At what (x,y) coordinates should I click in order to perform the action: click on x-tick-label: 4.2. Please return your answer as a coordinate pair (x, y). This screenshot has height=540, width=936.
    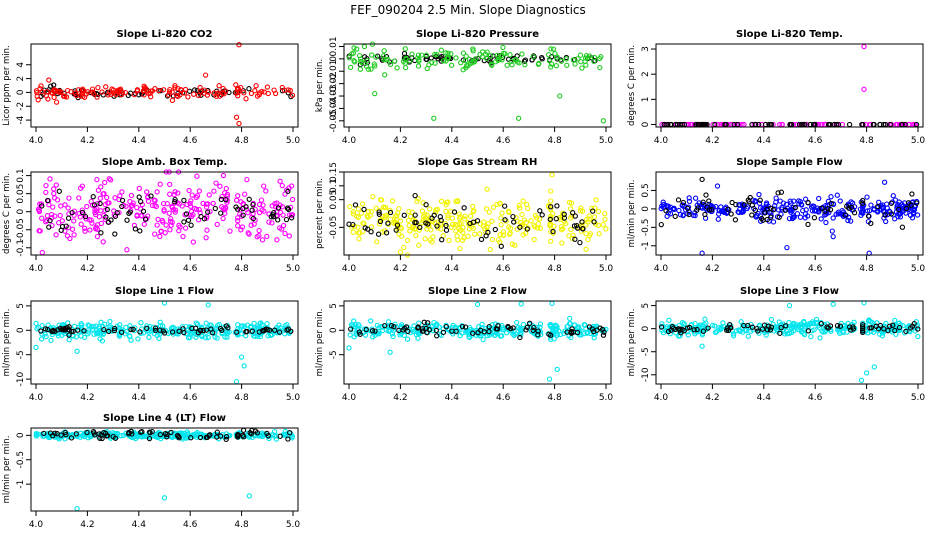
    Looking at the image, I should click on (87, 398).